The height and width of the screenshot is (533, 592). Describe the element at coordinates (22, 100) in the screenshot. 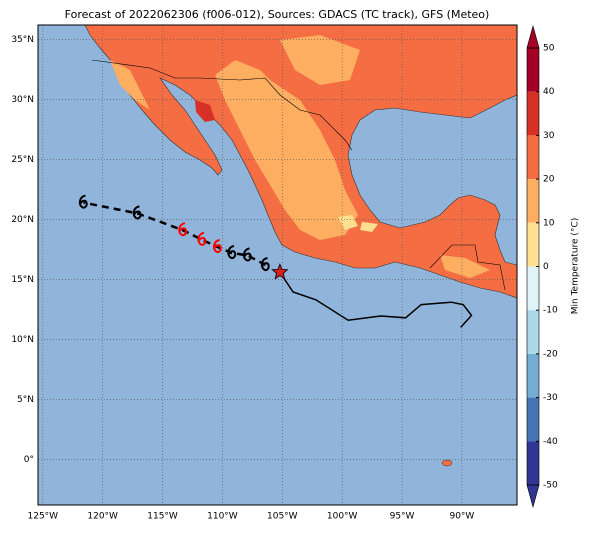

I see `y-tick-label: 30°N` at that location.